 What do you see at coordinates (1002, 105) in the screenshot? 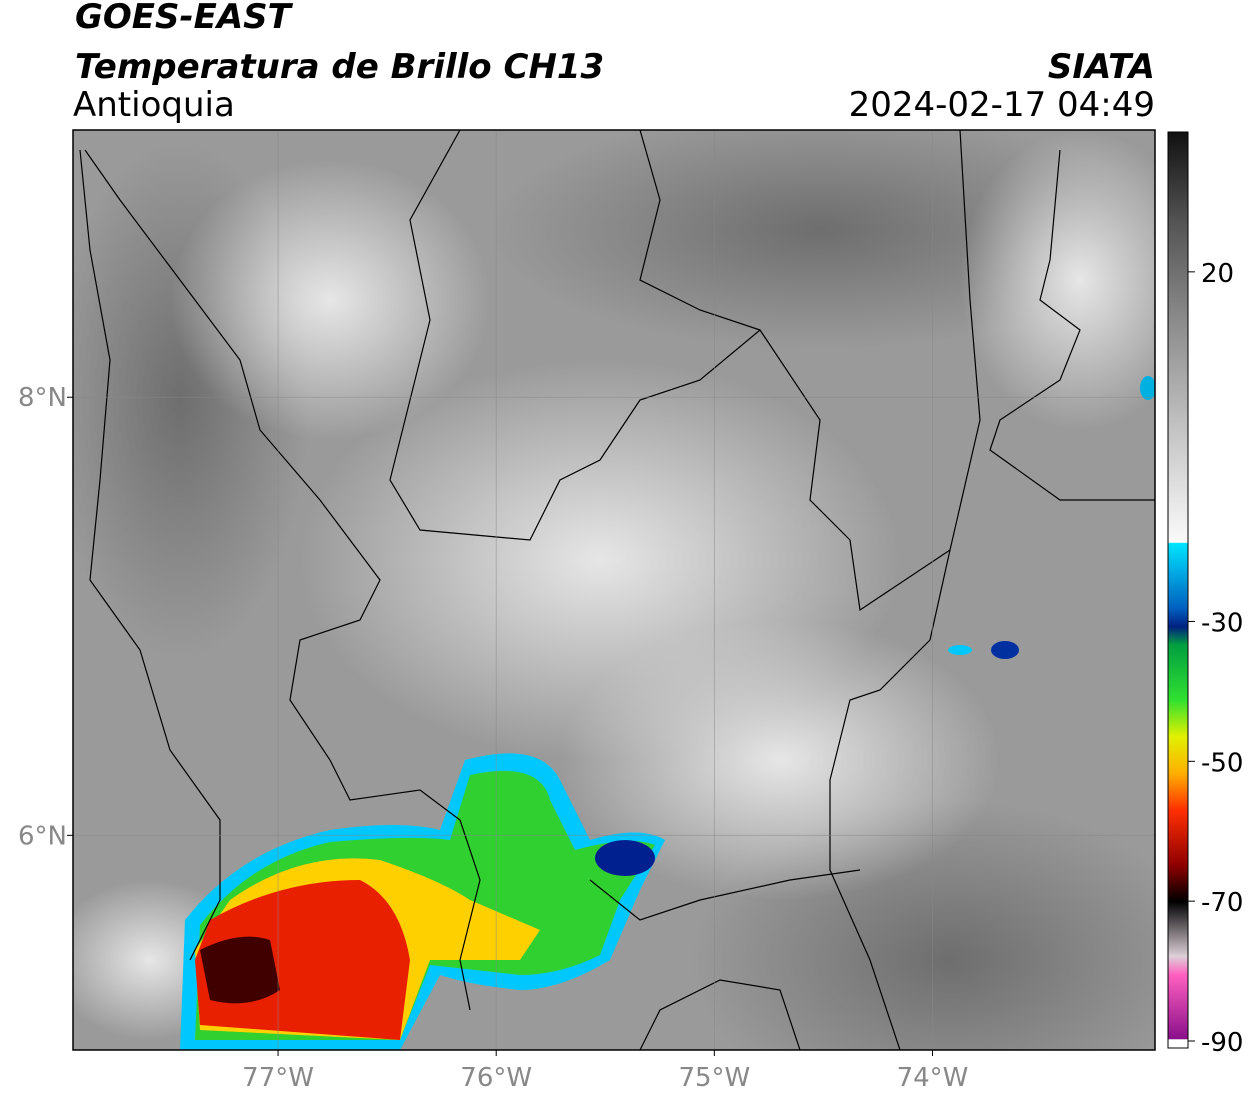
I see `datetime: 2024-02-17 04:49` at bounding box center [1002, 105].